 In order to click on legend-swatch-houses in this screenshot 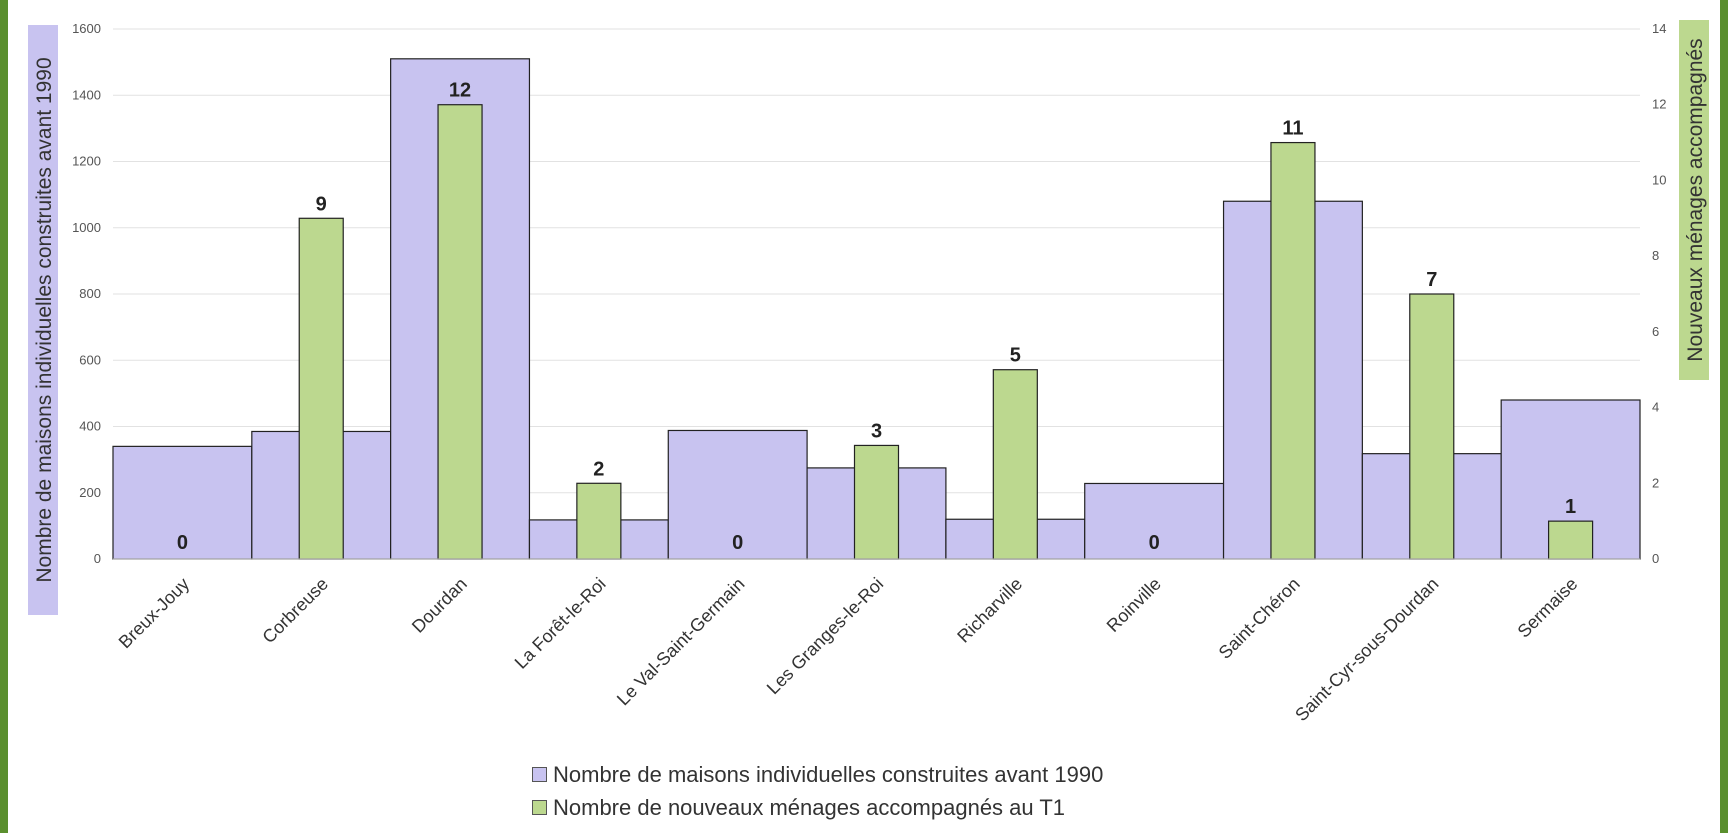, I will do `click(539, 774)`.